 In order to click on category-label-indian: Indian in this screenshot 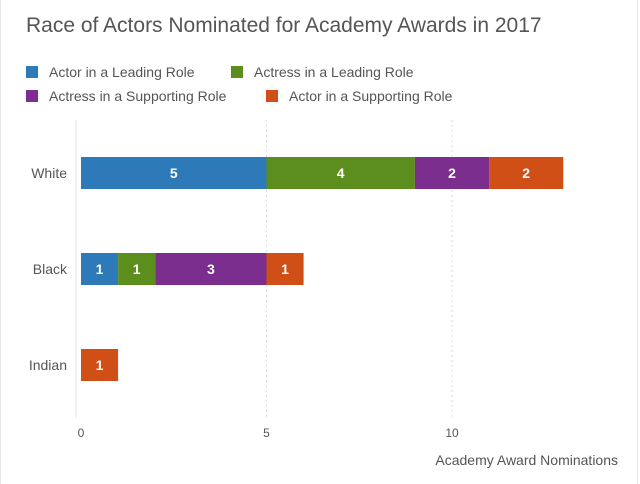, I will do `click(48, 365)`.